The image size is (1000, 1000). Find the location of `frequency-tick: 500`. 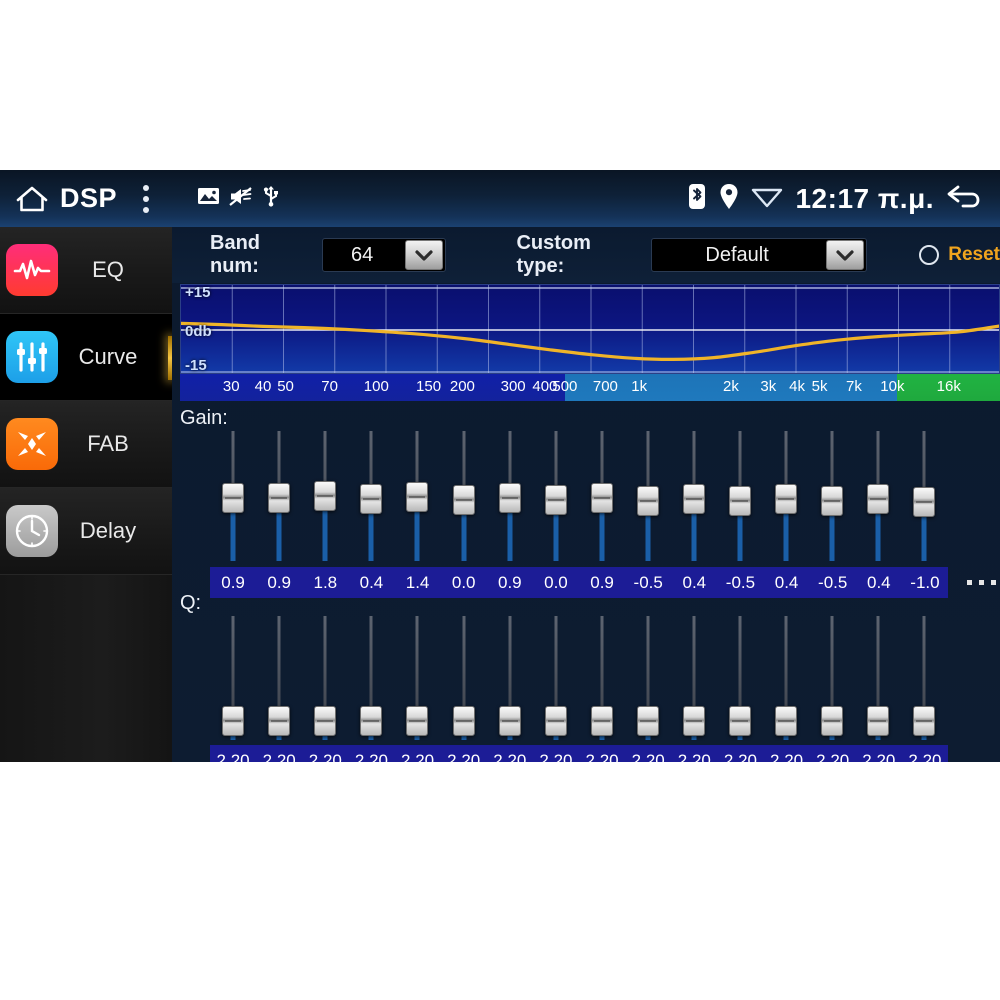

frequency-tick: 500 is located at coordinates (565, 386).